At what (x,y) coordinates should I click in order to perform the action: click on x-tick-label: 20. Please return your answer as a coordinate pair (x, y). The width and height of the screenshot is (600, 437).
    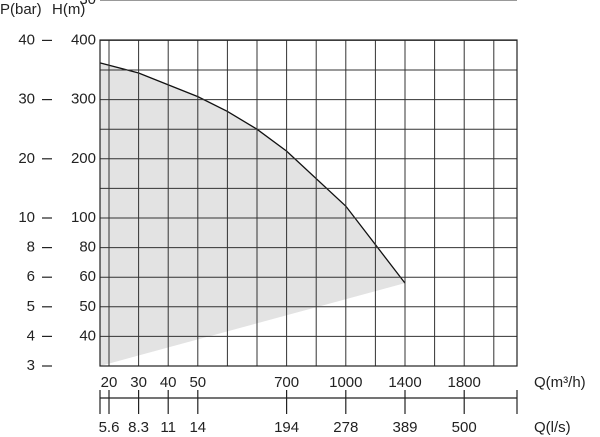
    Looking at the image, I should click on (109, 382).